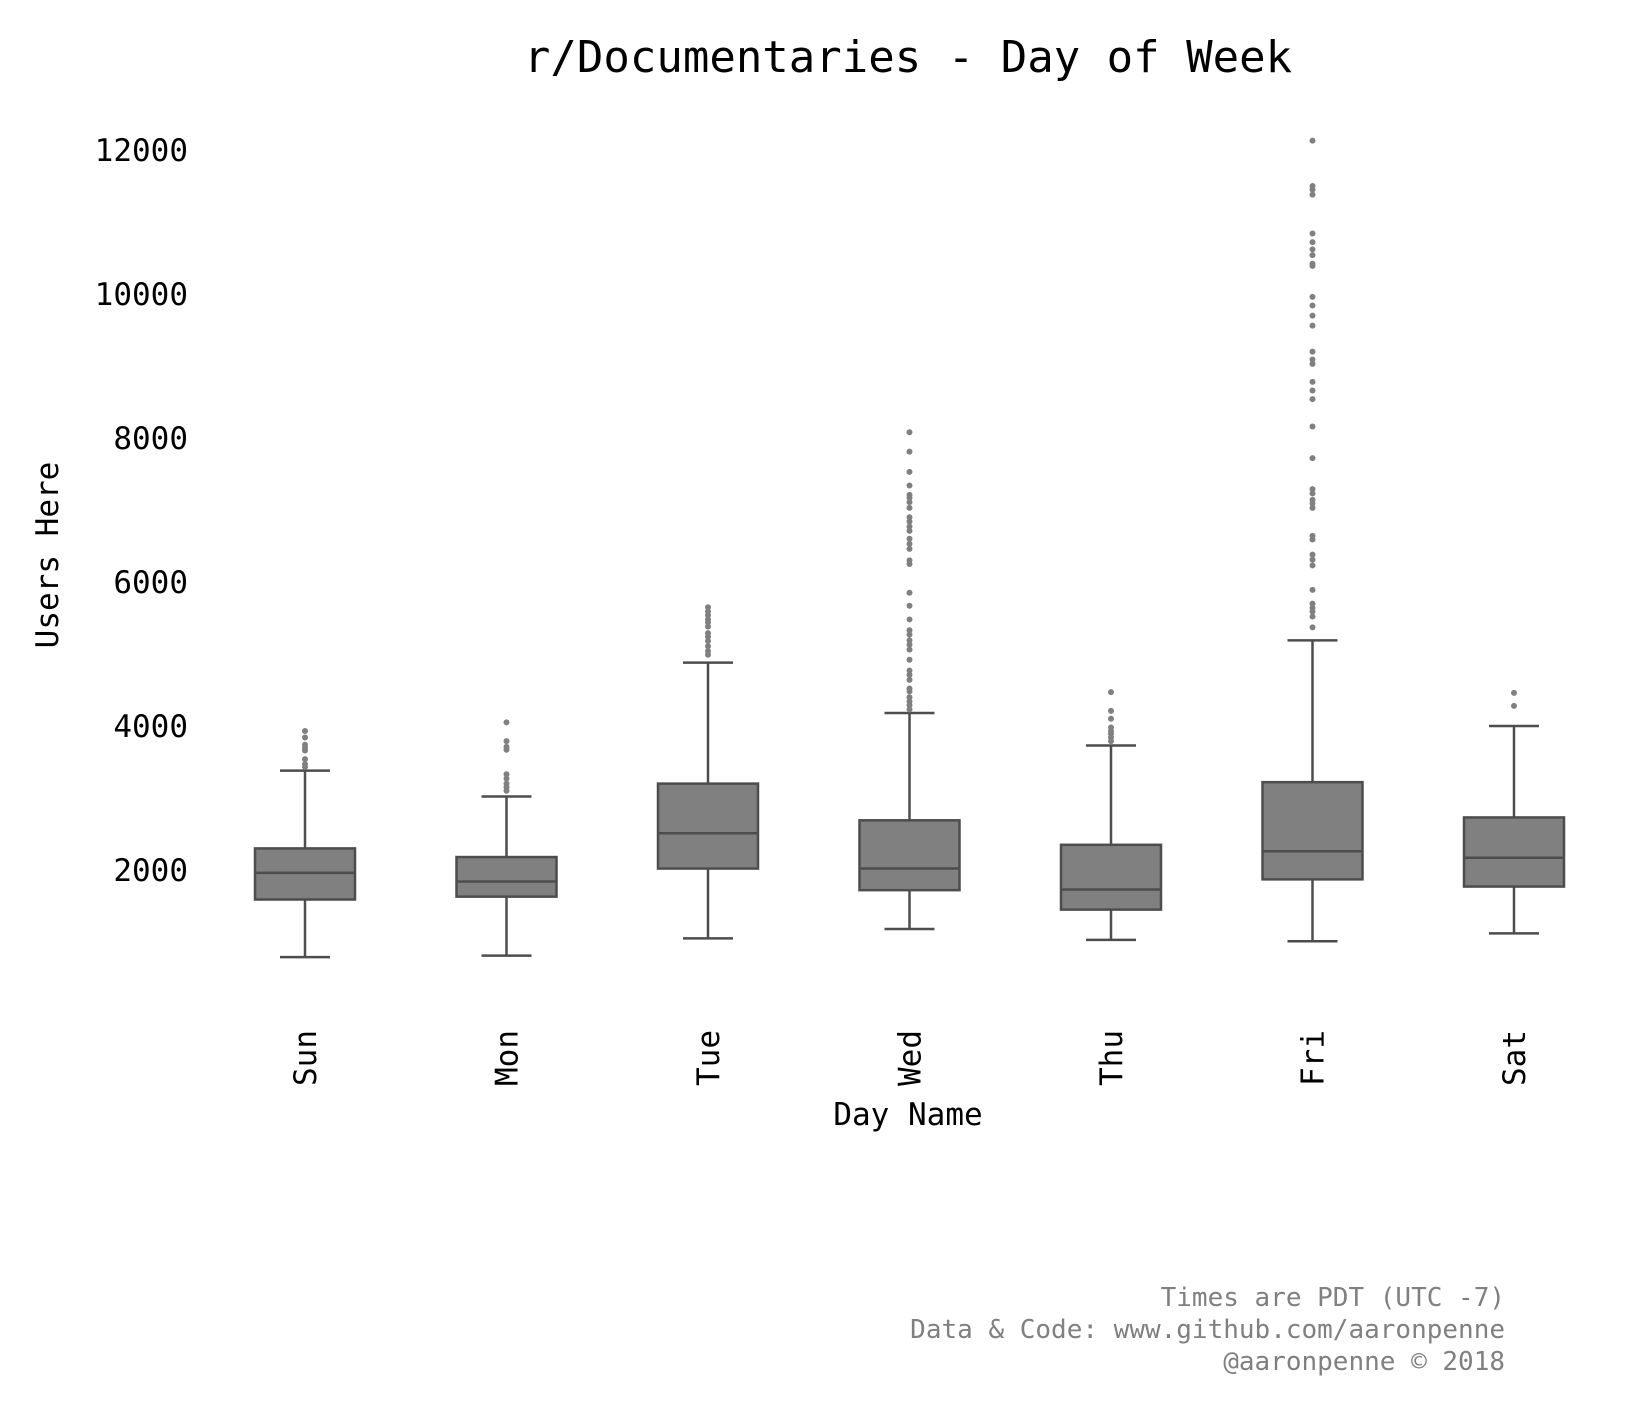  What do you see at coordinates (305, 843) in the screenshot?
I see `box-sun` at bounding box center [305, 843].